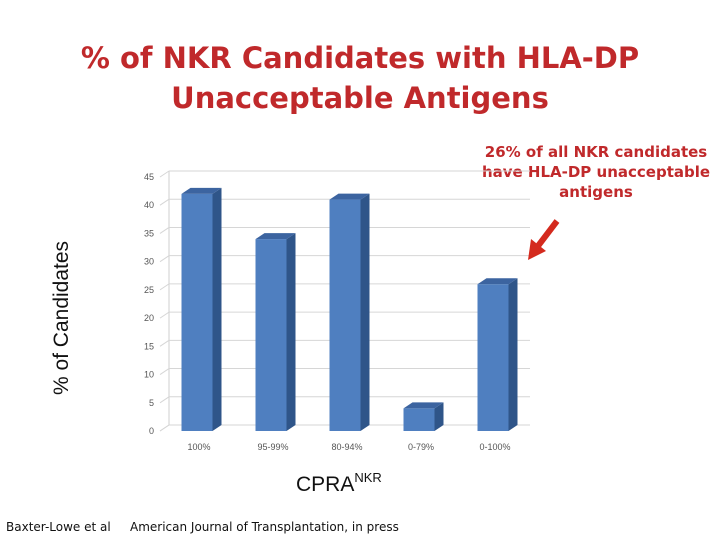  I want to click on y-tick-label: 30, so click(149, 262).